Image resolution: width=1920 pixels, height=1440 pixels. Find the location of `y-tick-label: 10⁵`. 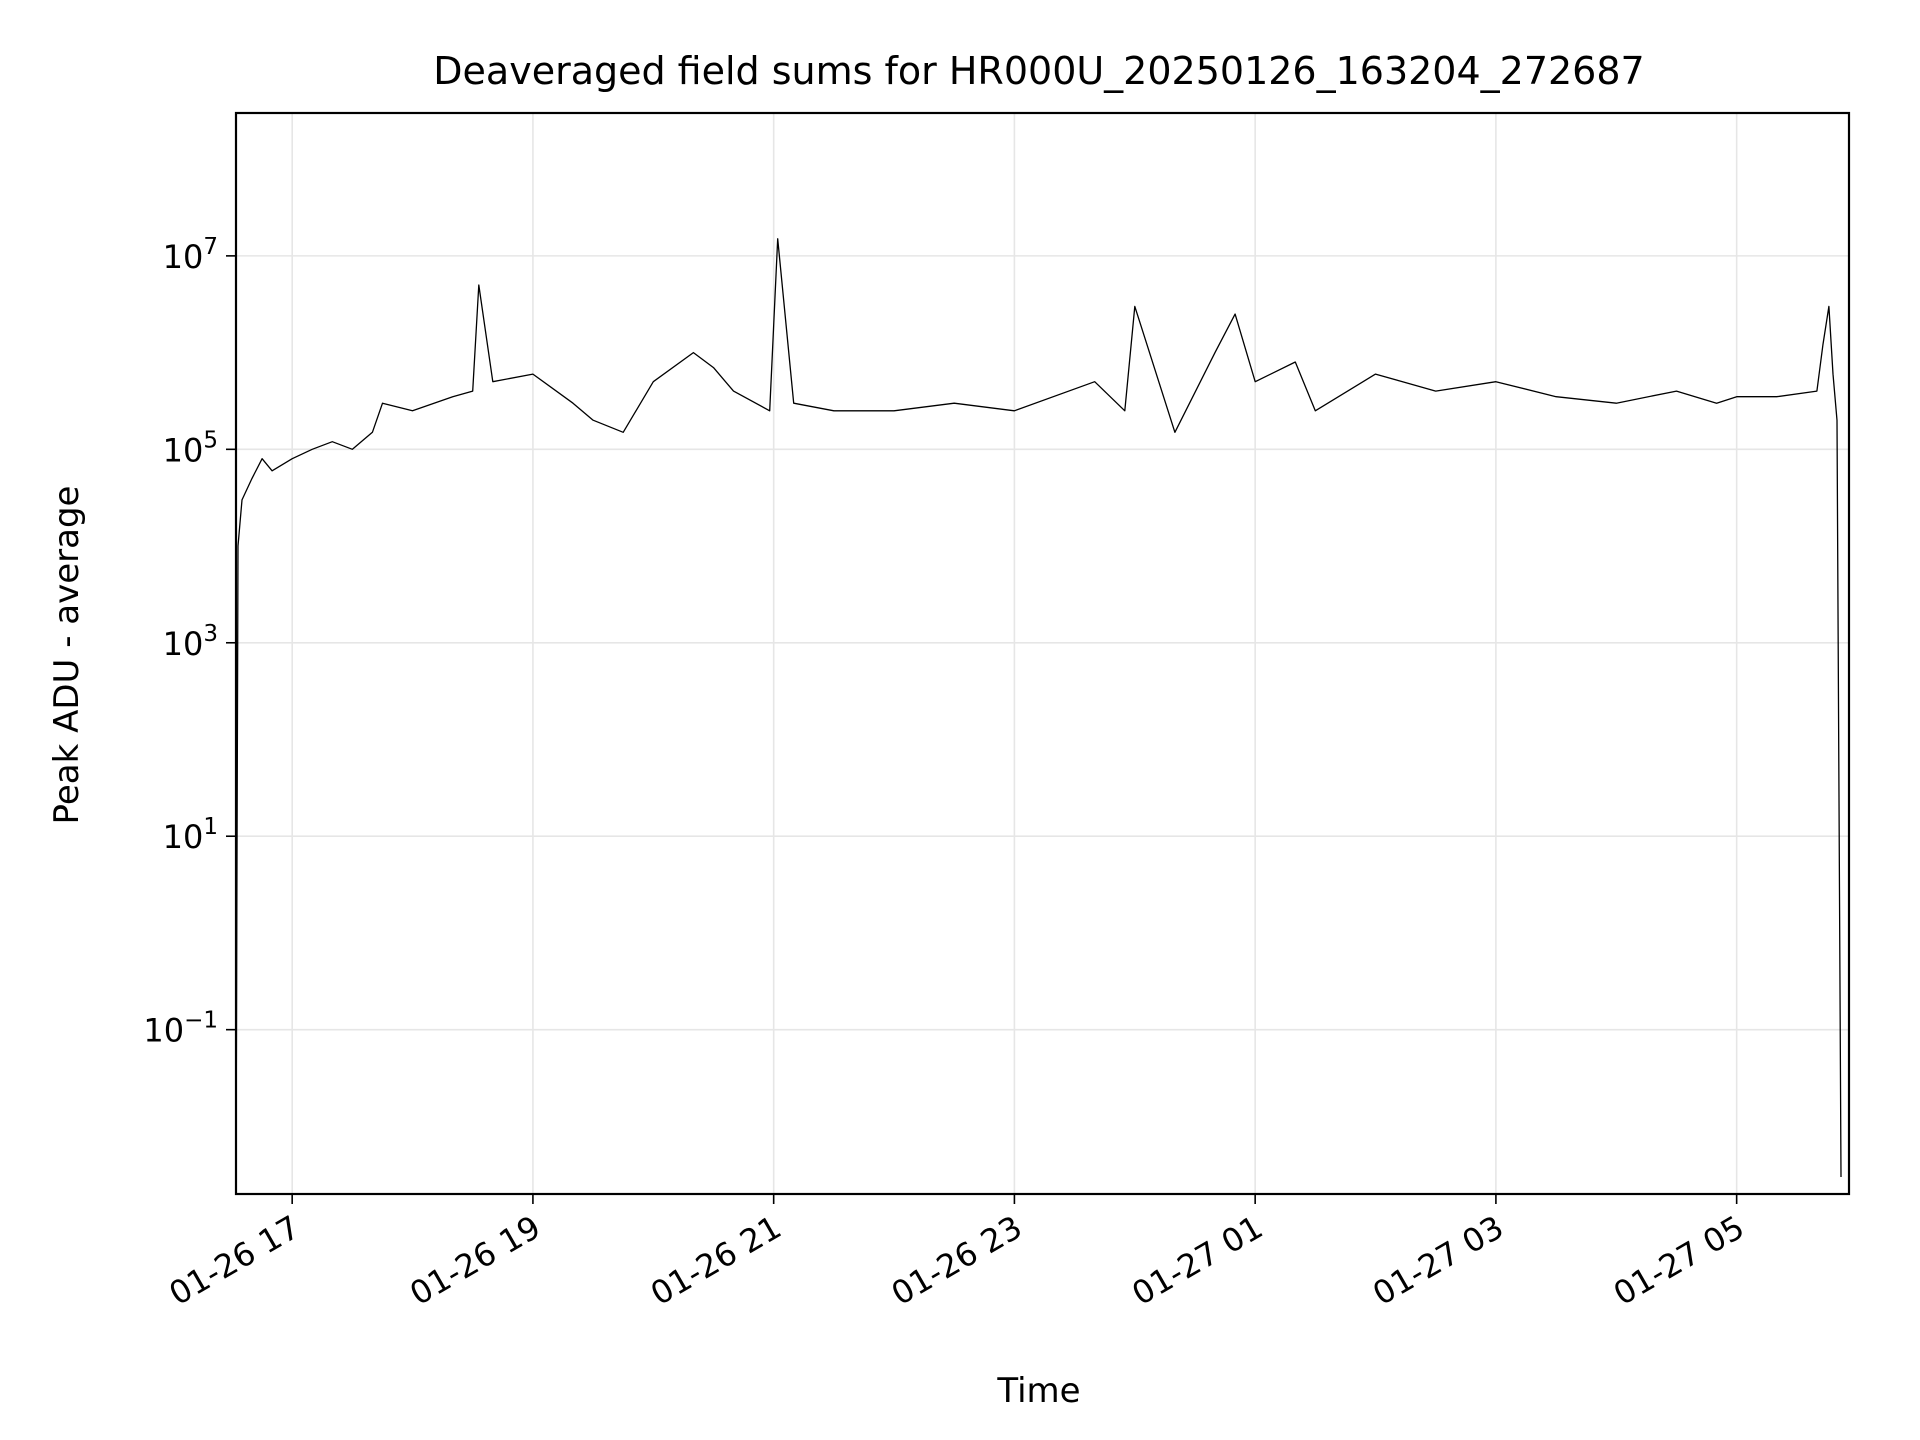

y-tick-label: 10⁵ is located at coordinates (190, 448).